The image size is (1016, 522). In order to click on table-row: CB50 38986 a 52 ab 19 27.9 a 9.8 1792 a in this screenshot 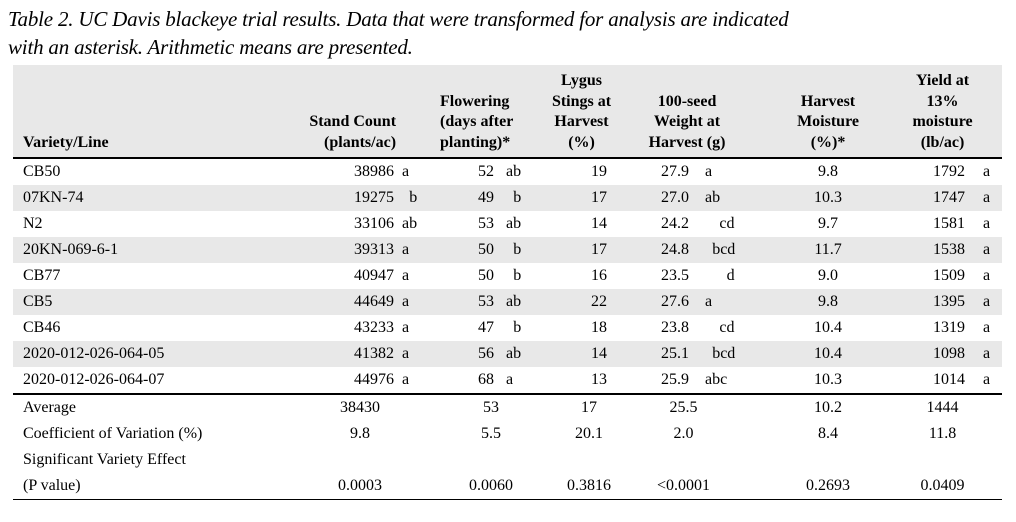, I will do `click(507, 171)`.